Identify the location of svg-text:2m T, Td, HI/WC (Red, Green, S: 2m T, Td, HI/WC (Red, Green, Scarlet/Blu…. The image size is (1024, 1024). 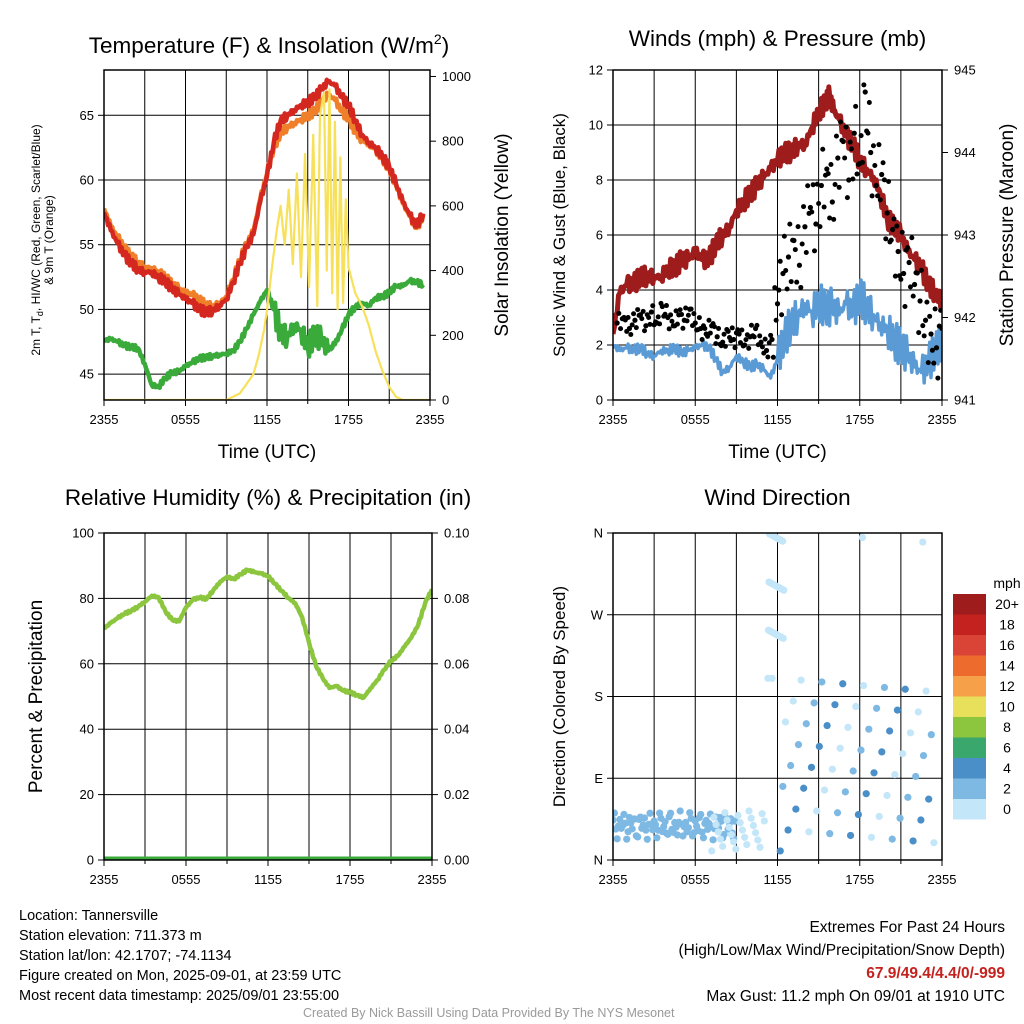
(37, 239).